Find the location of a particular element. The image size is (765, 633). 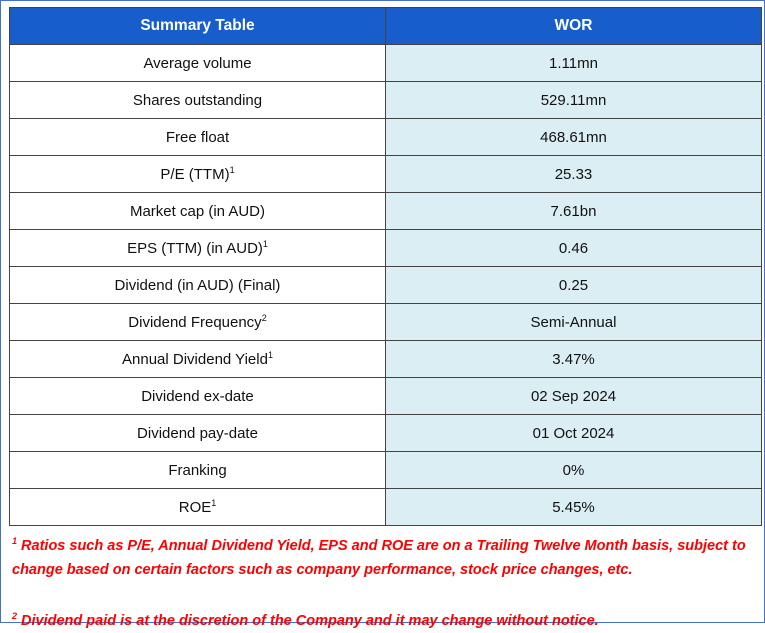

row-value: 0.25 is located at coordinates (573, 285).